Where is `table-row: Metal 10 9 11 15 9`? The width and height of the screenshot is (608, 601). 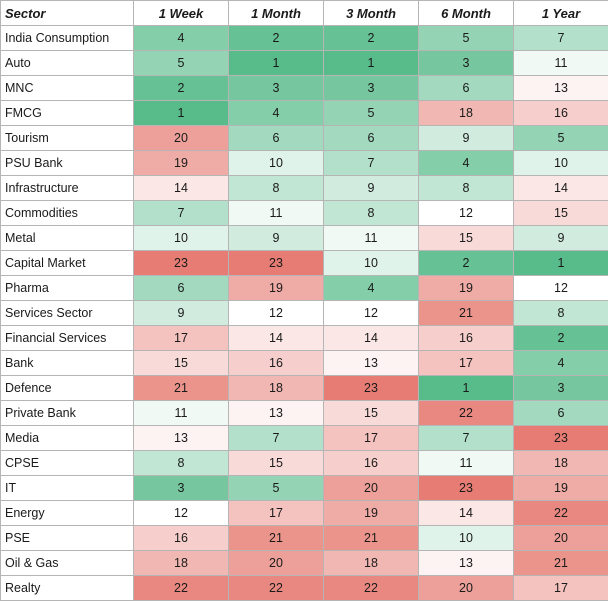 table-row: Metal 10 9 11 15 9 is located at coordinates (304, 238).